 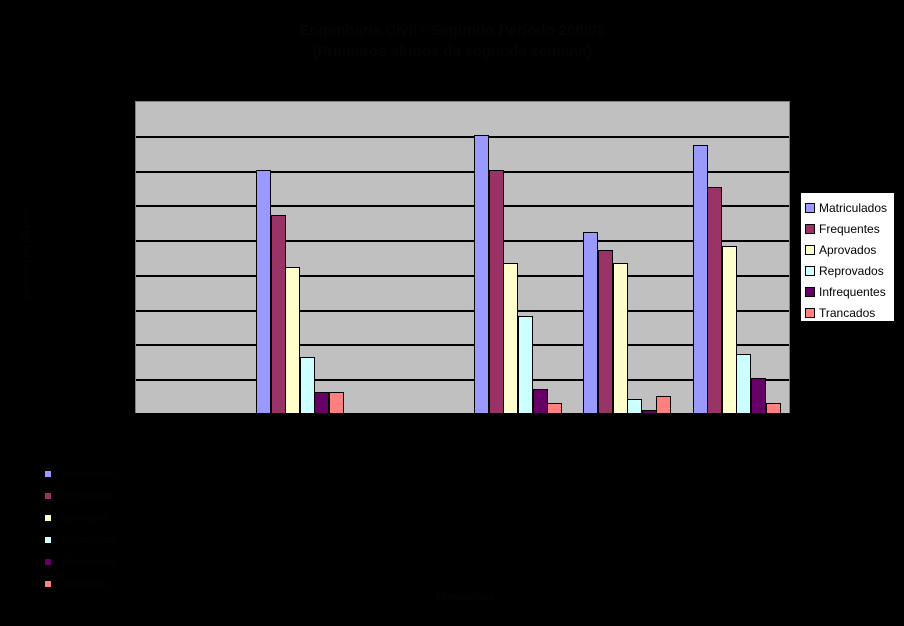 I want to click on y-axis-title: Número de Alunos, so click(x=27, y=254).